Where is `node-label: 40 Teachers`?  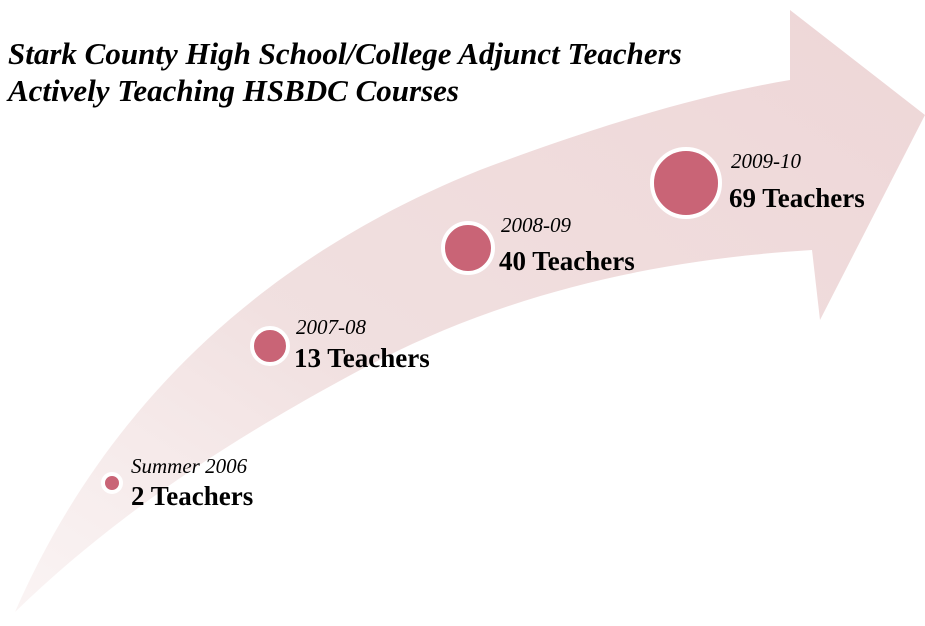
node-label: 40 Teachers is located at coordinates (567, 261).